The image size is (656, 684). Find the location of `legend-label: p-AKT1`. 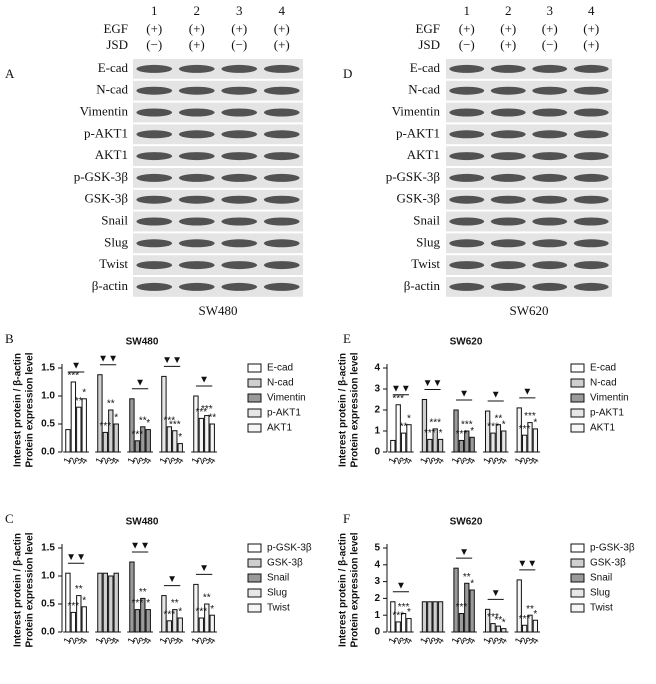

legend-label: p-AKT1 is located at coordinates (607, 413).